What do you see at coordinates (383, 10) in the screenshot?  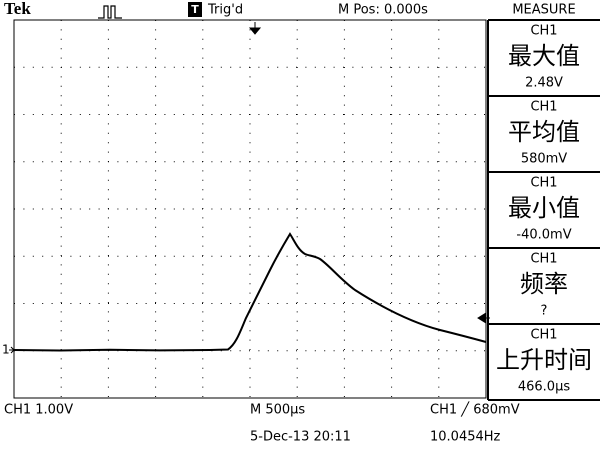 I see `position: M Pos: 0.000s` at bounding box center [383, 10].